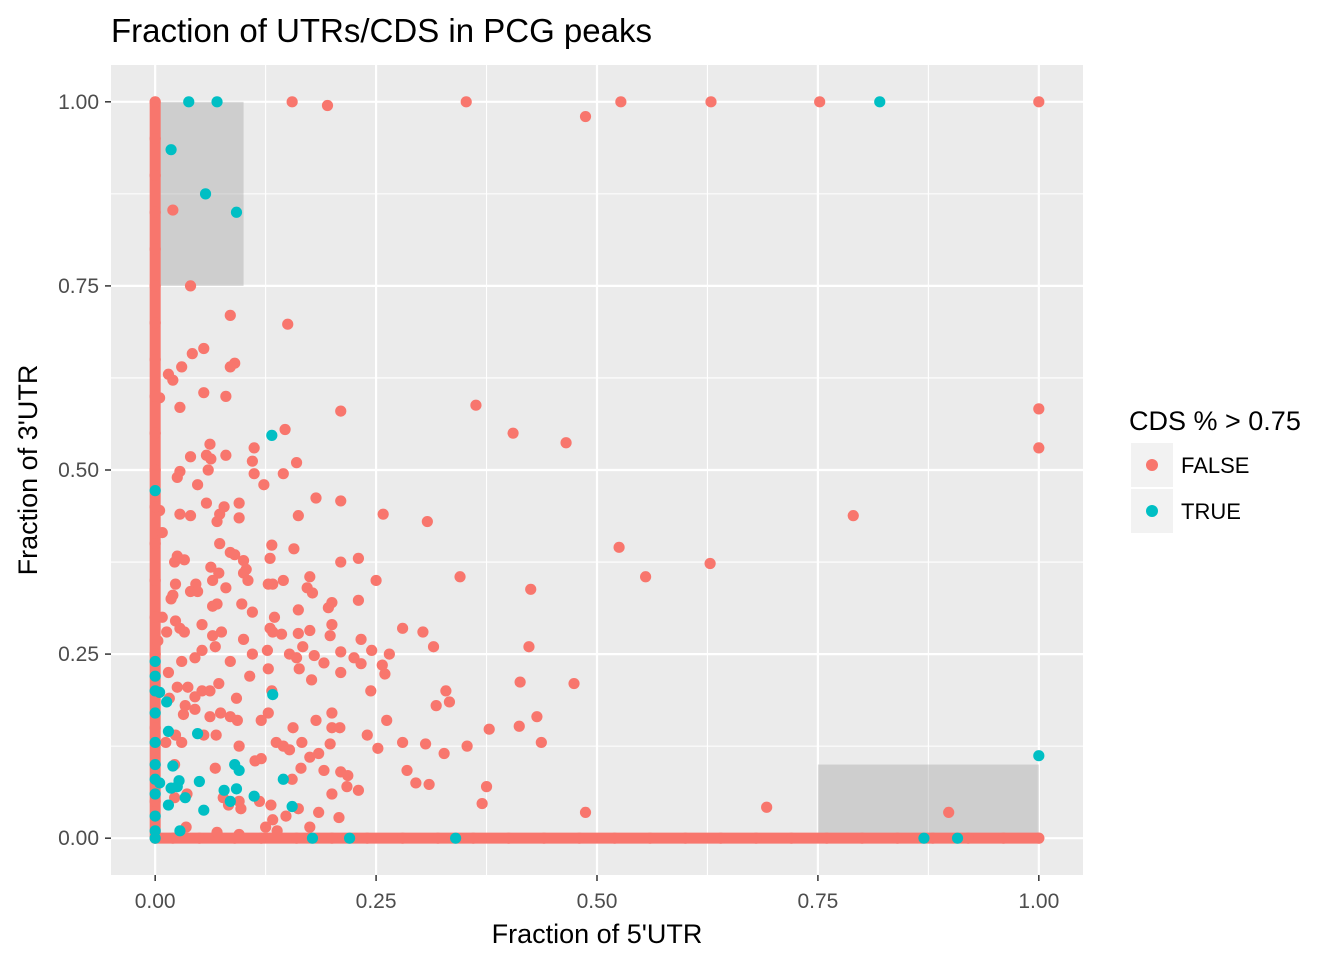 The image size is (1344, 960). I want to click on chart-title: Fraction of UTRs/CDS in PCG peaks, so click(381, 30).